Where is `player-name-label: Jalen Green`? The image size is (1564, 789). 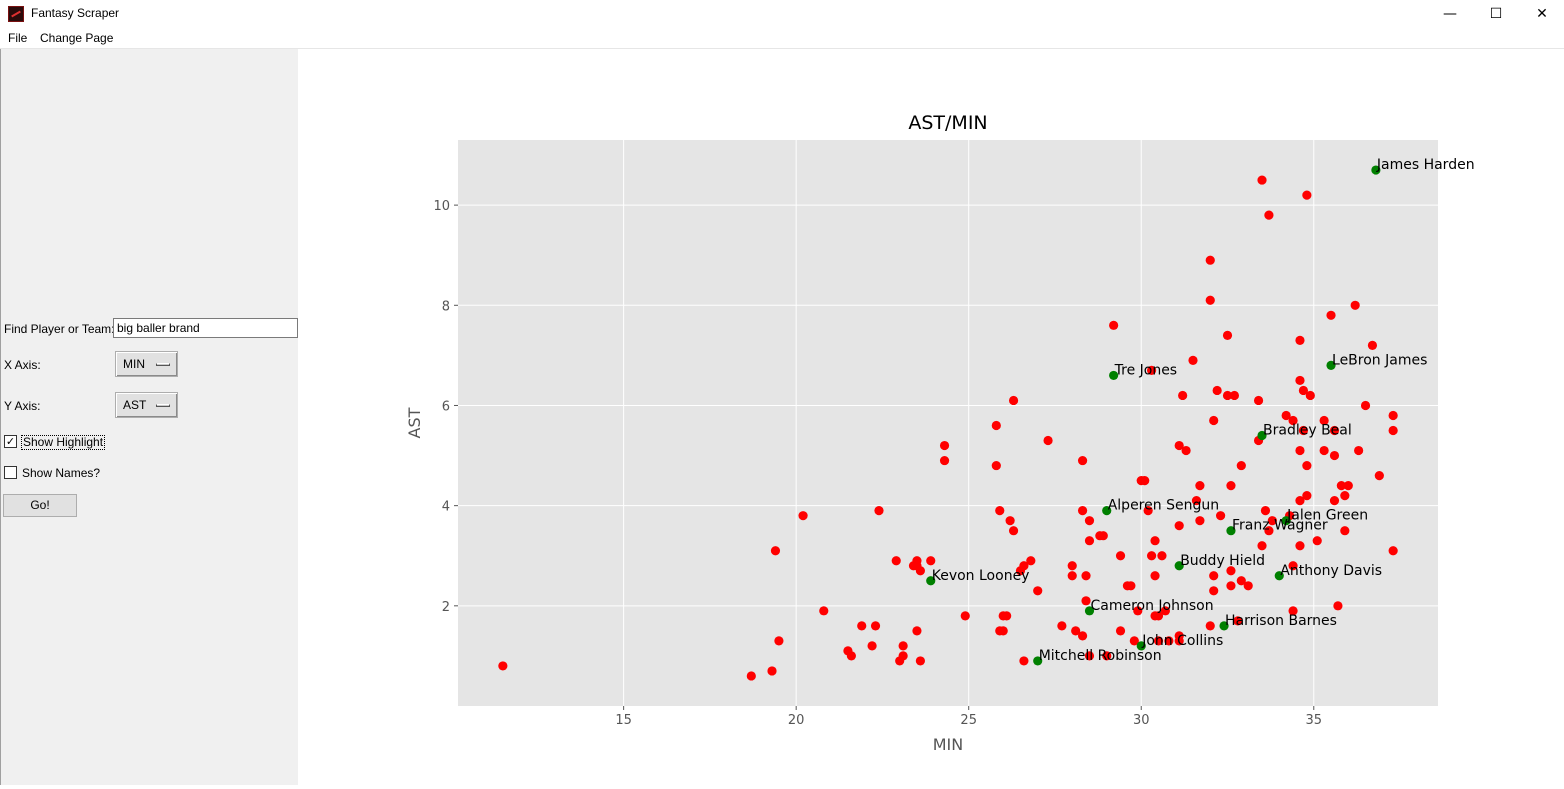 player-name-label: Jalen Green is located at coordinates (1327, 516).